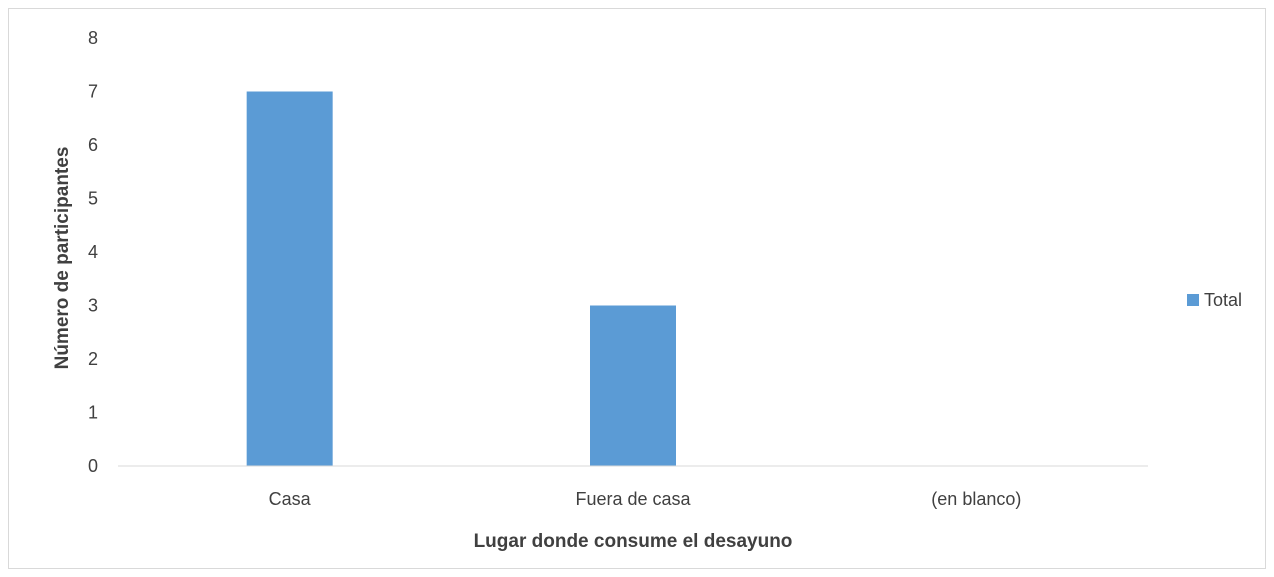 This screenshot has height=577, width=1274. Describe the element at coordinates (62, 258) in the screenshot. I see `y-axis-title: Número de participantes` at that location.